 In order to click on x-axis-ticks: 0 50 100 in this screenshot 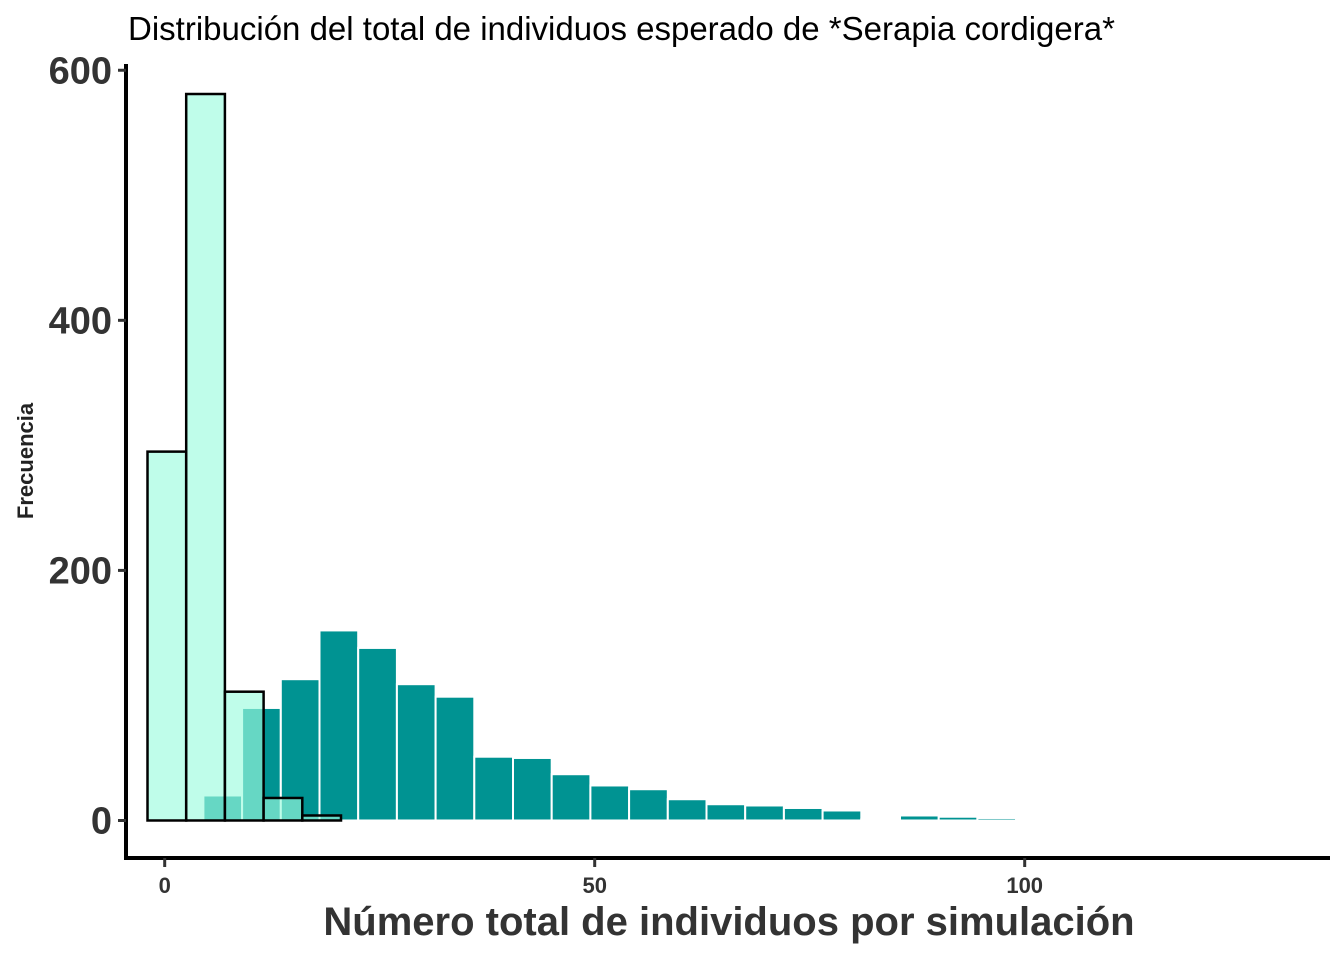, I will do `click(601, 878)`.